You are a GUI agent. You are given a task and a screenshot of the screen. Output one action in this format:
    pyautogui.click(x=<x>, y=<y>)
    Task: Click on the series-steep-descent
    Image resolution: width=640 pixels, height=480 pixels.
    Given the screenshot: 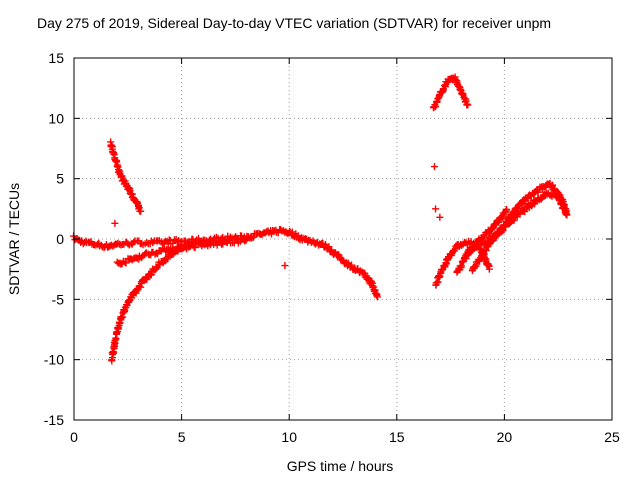 What is the action you would take?
    pyautogui.click(x=126, y=176)
    